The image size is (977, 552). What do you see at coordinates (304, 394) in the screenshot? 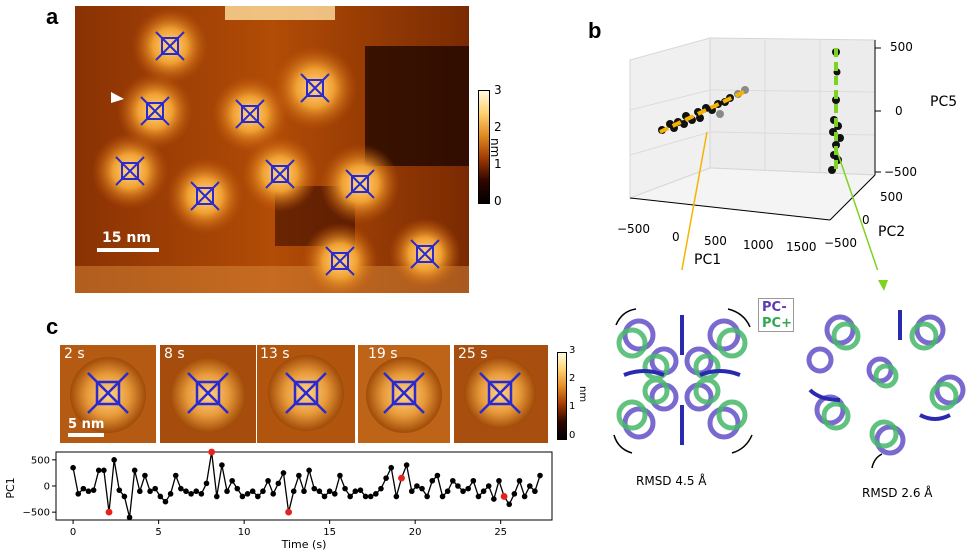
I see `afm-timeseries-frames` at bounding box center [304, 394].